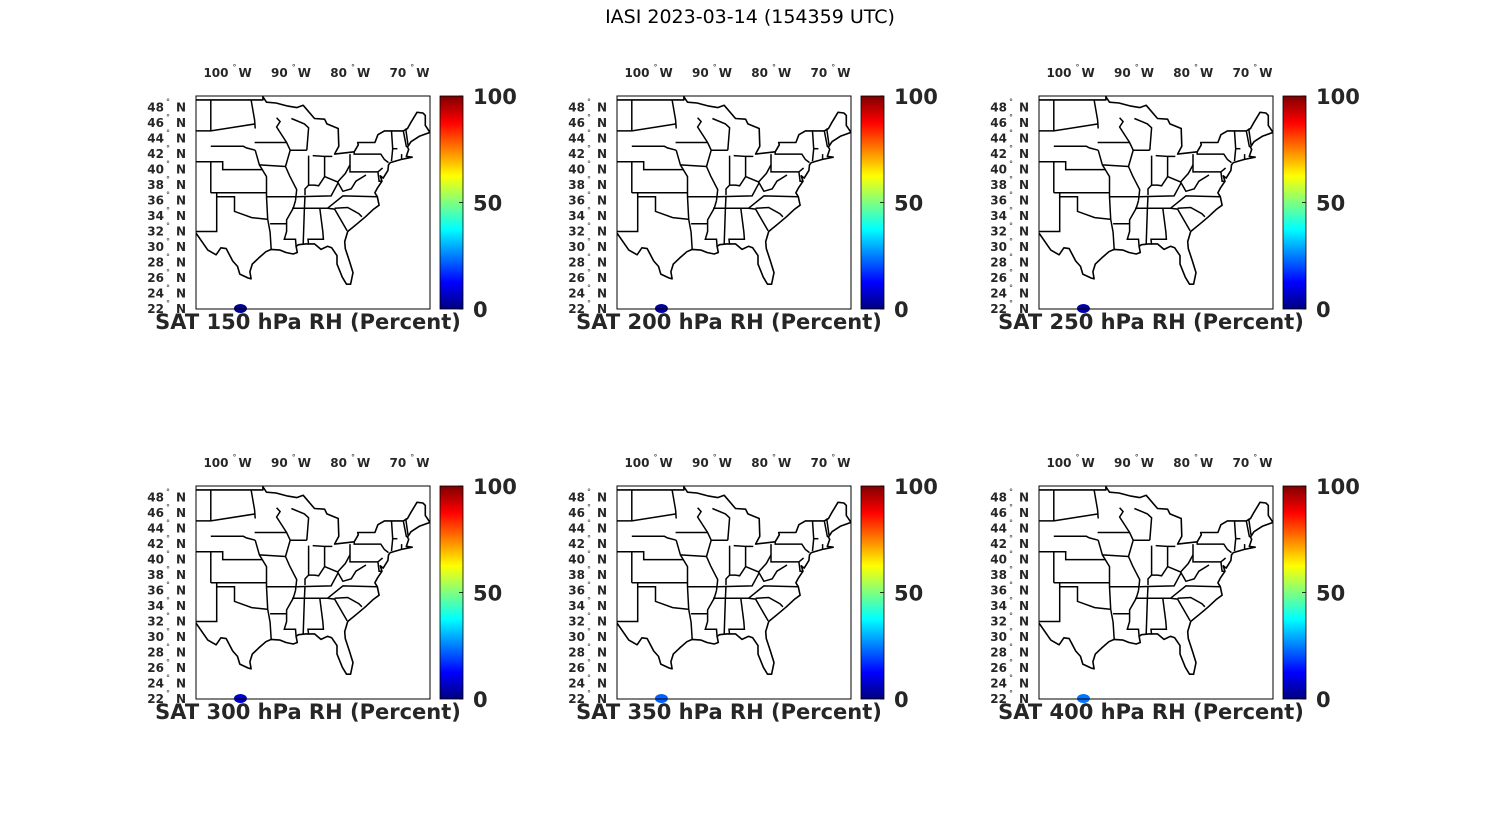 The height and width of the screenshot is (825, 1500). I want to click on coastline, so click(734, 580).